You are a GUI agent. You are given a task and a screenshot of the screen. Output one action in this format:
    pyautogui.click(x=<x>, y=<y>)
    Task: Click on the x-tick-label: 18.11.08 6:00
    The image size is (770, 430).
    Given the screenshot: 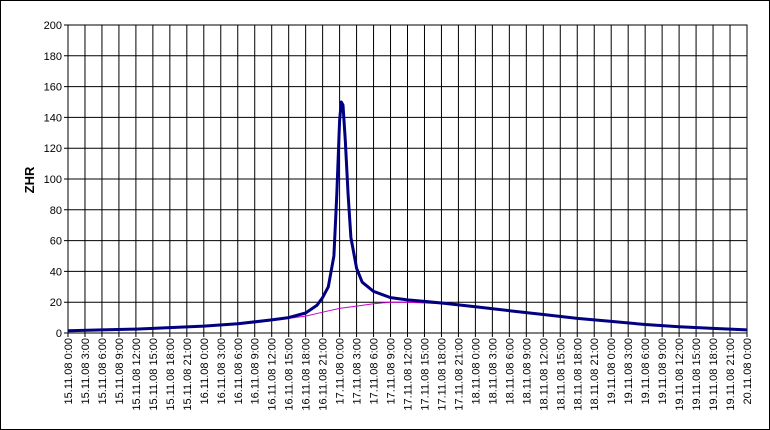 What is the action you would take?
    pyautogui.click(x=510, y=371)
    